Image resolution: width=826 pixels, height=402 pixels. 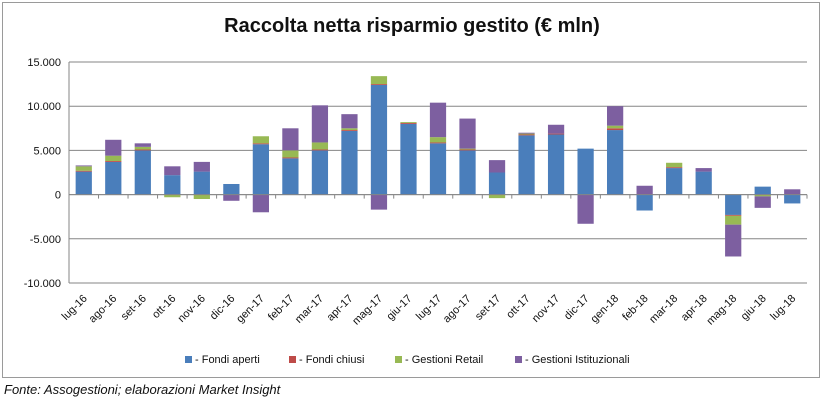 What do you see at coordinates (488, 308) in the screenshot?
I see `x-tick-label: set-17` at bounding box center [488, 308].